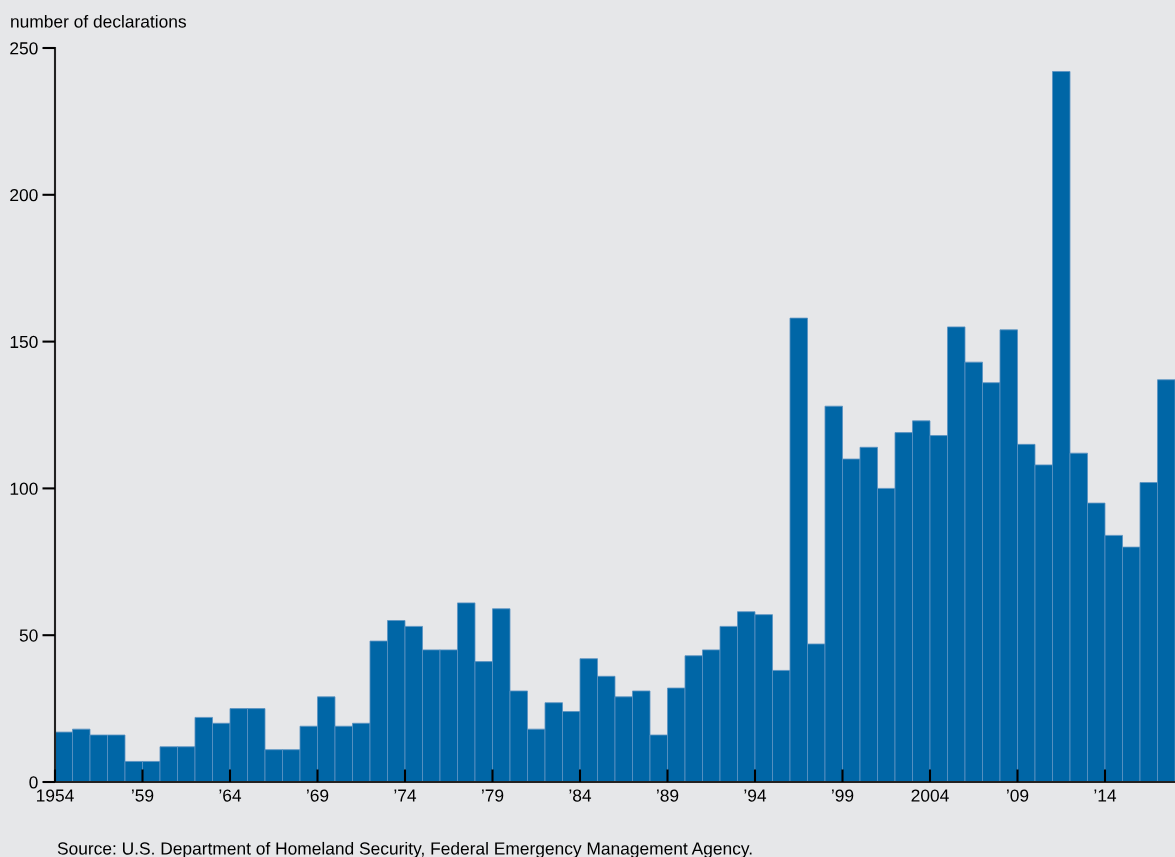 This screenshot has width=1175, height=857. Describe the element at coordinates (405, 795) in the screenshot. I see `x-tick-label: ’74` at that location.